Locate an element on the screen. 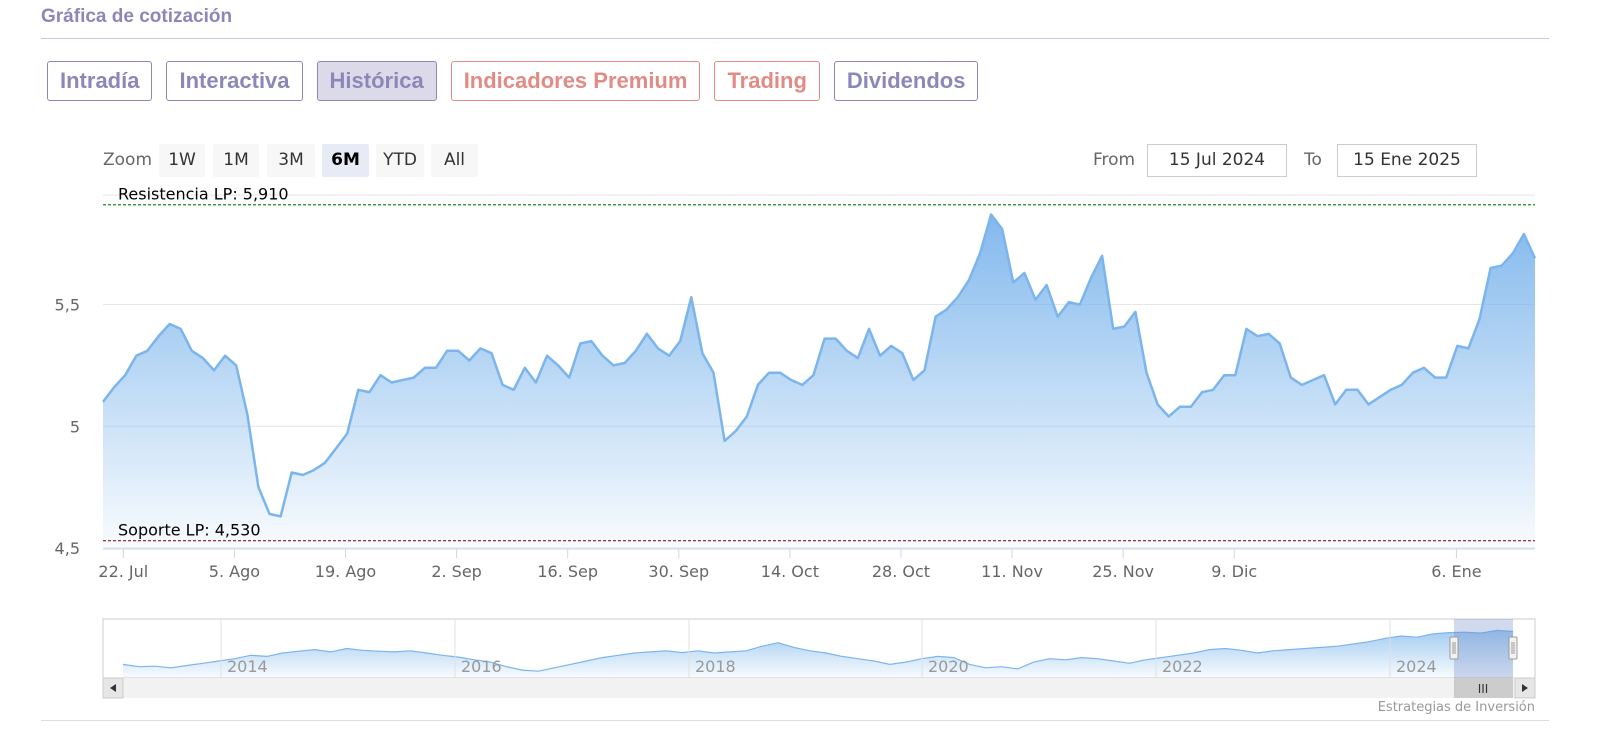 This screenshot has height=742, width=1597. x-tick-label: 9. Dic is located at coordinates (1234, 571).